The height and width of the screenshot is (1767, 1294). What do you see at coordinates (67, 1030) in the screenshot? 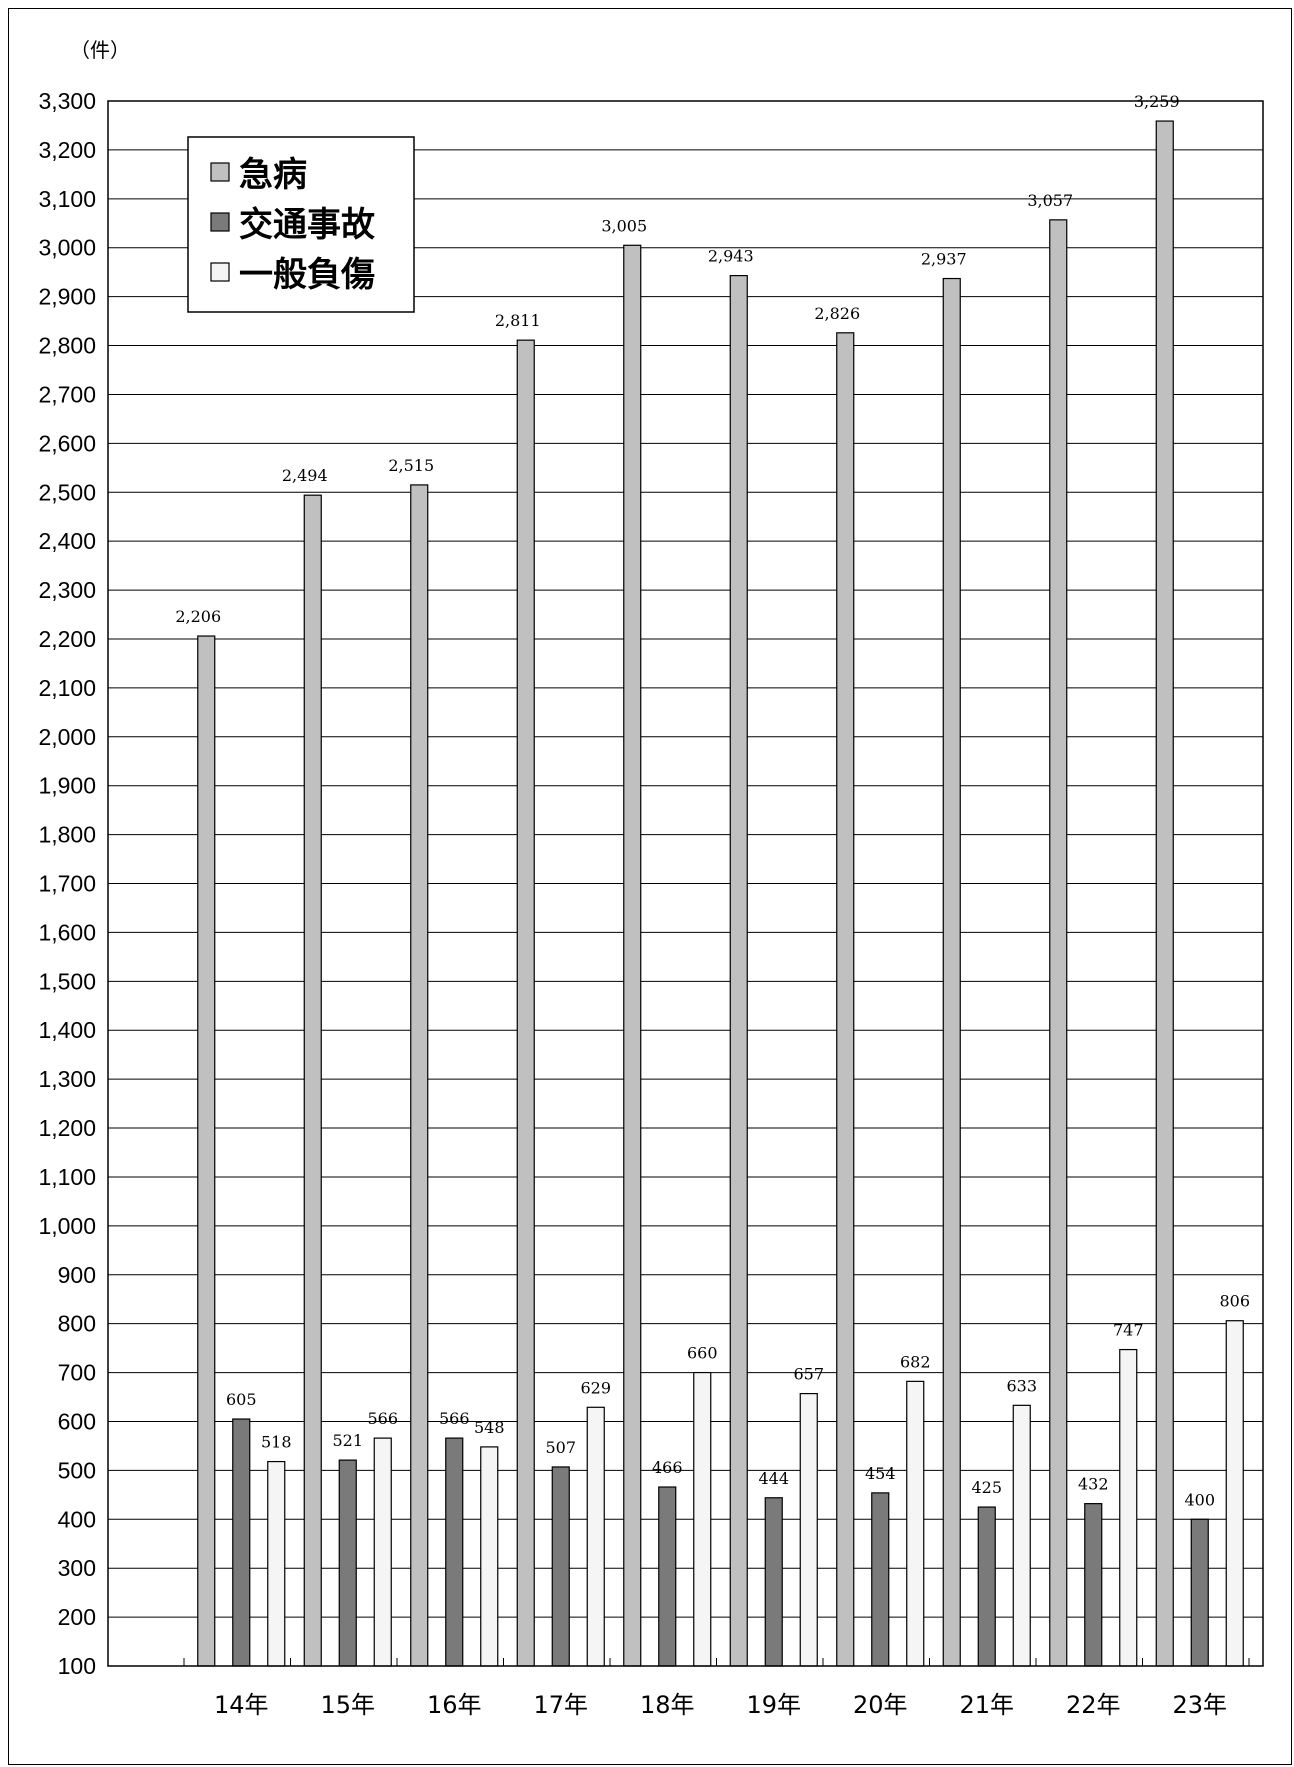
I see `y-tick-label: 1,400` at bounding box center [67, 1030].